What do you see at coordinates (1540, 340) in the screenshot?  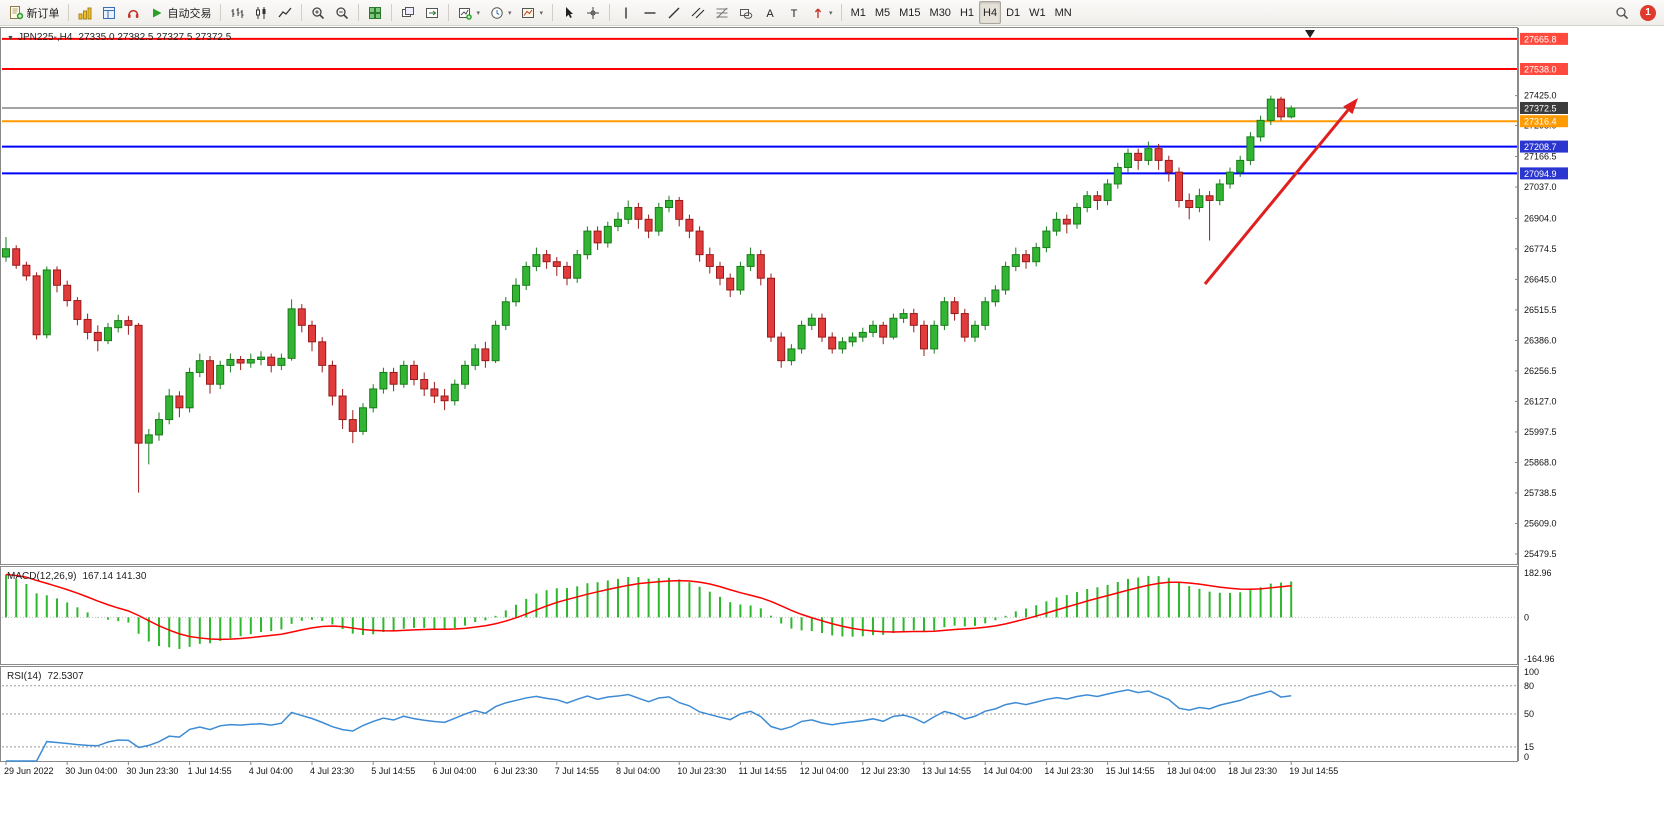 I see `svg-text: 26386.0` at bounding box center [1540, 340].